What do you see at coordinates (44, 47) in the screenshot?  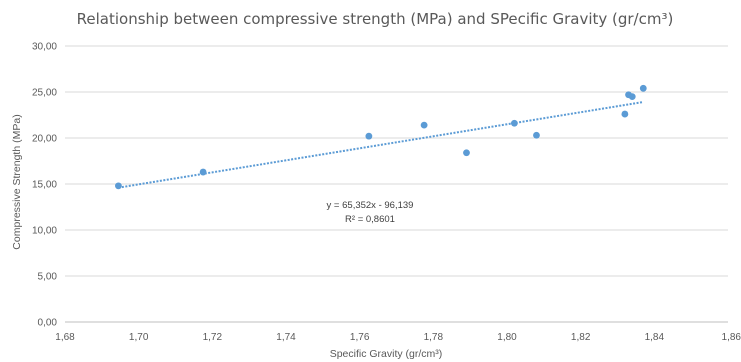 I see `y-tick-label: 30,00` at bounding box center [44, 47].